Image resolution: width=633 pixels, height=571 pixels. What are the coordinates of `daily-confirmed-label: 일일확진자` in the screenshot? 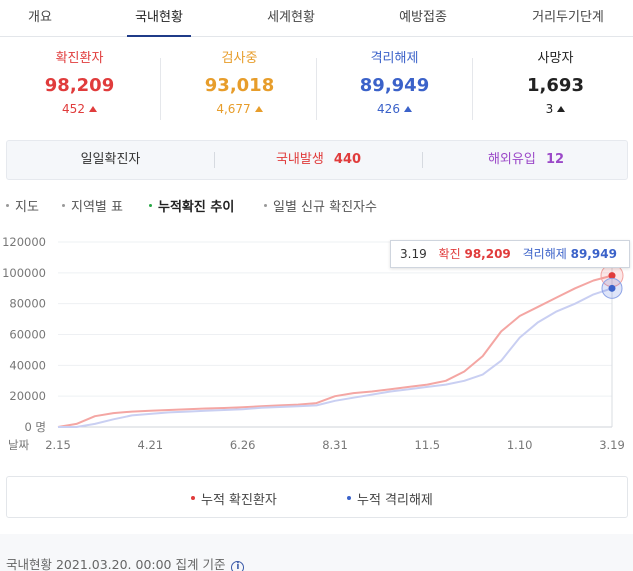 It's located at (110, 159).